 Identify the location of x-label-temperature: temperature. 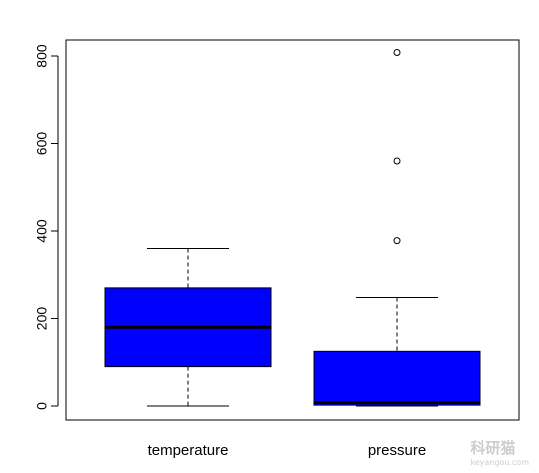
(188, 450).